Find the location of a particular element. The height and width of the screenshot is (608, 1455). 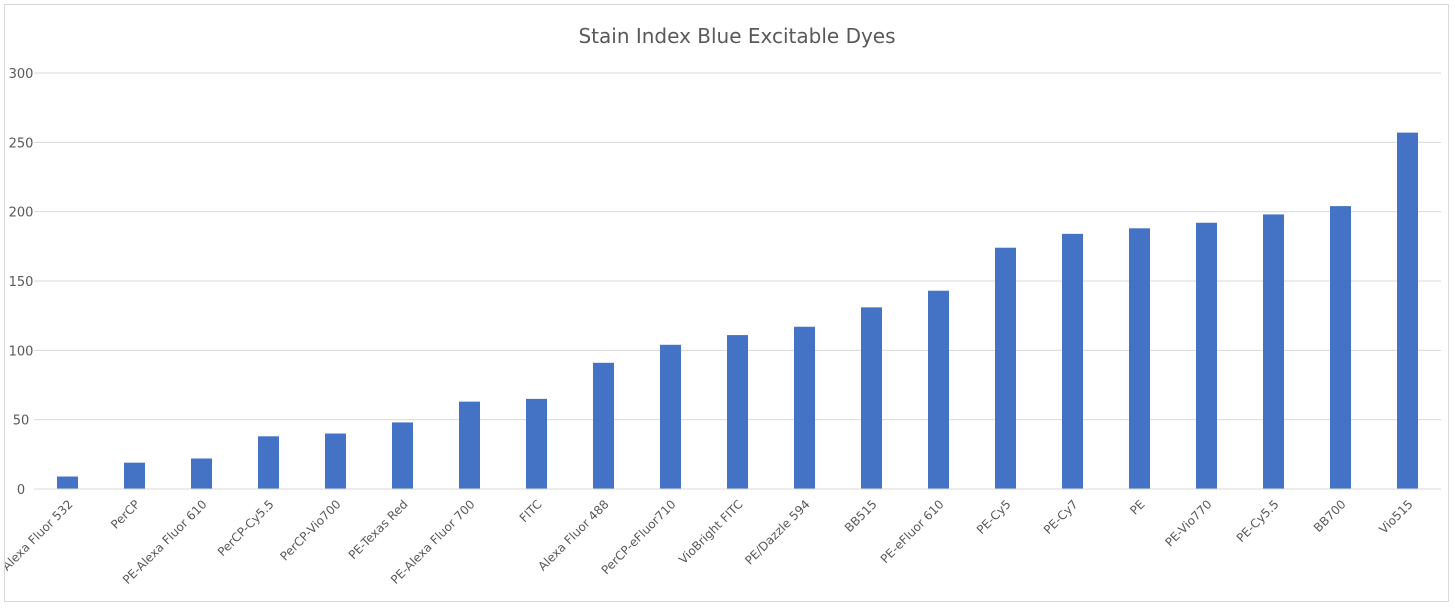

y-tick-label: 200 is located at coordinates (21, 213).